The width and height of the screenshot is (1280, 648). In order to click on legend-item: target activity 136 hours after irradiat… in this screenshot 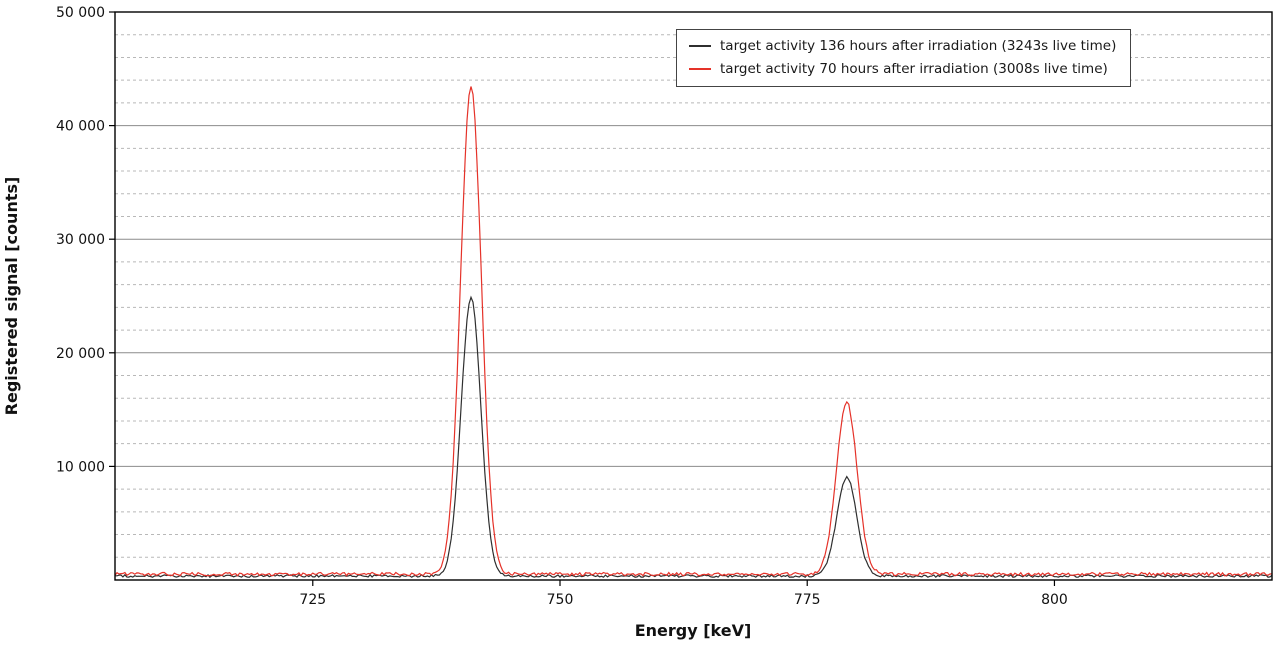, I will do `click(902, 46)`.